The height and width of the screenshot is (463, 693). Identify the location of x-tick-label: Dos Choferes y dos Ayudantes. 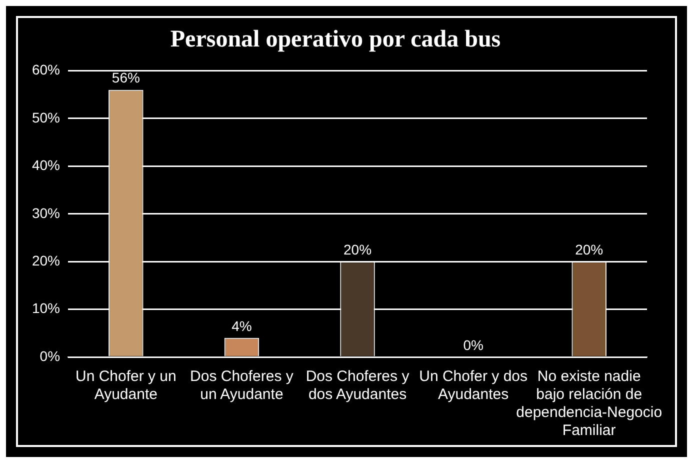
(358, 386).